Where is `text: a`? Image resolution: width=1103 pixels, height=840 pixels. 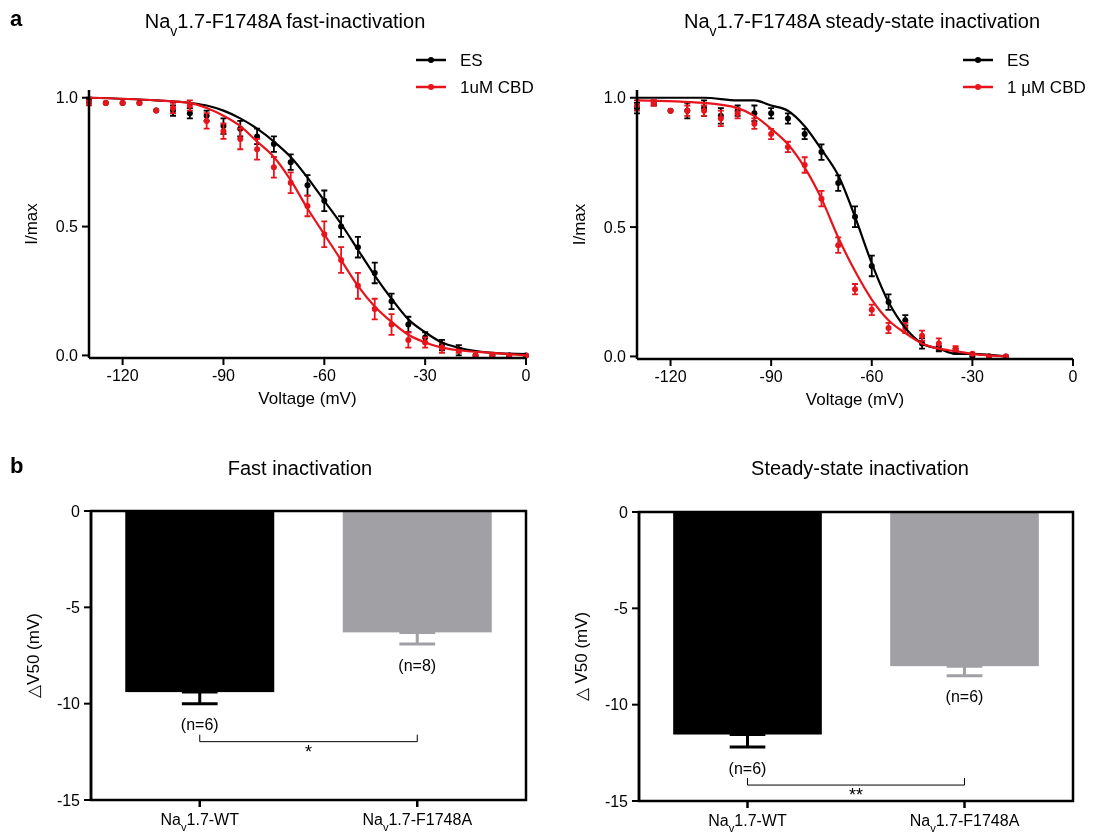
text: a is located at coordinates (16, 18).